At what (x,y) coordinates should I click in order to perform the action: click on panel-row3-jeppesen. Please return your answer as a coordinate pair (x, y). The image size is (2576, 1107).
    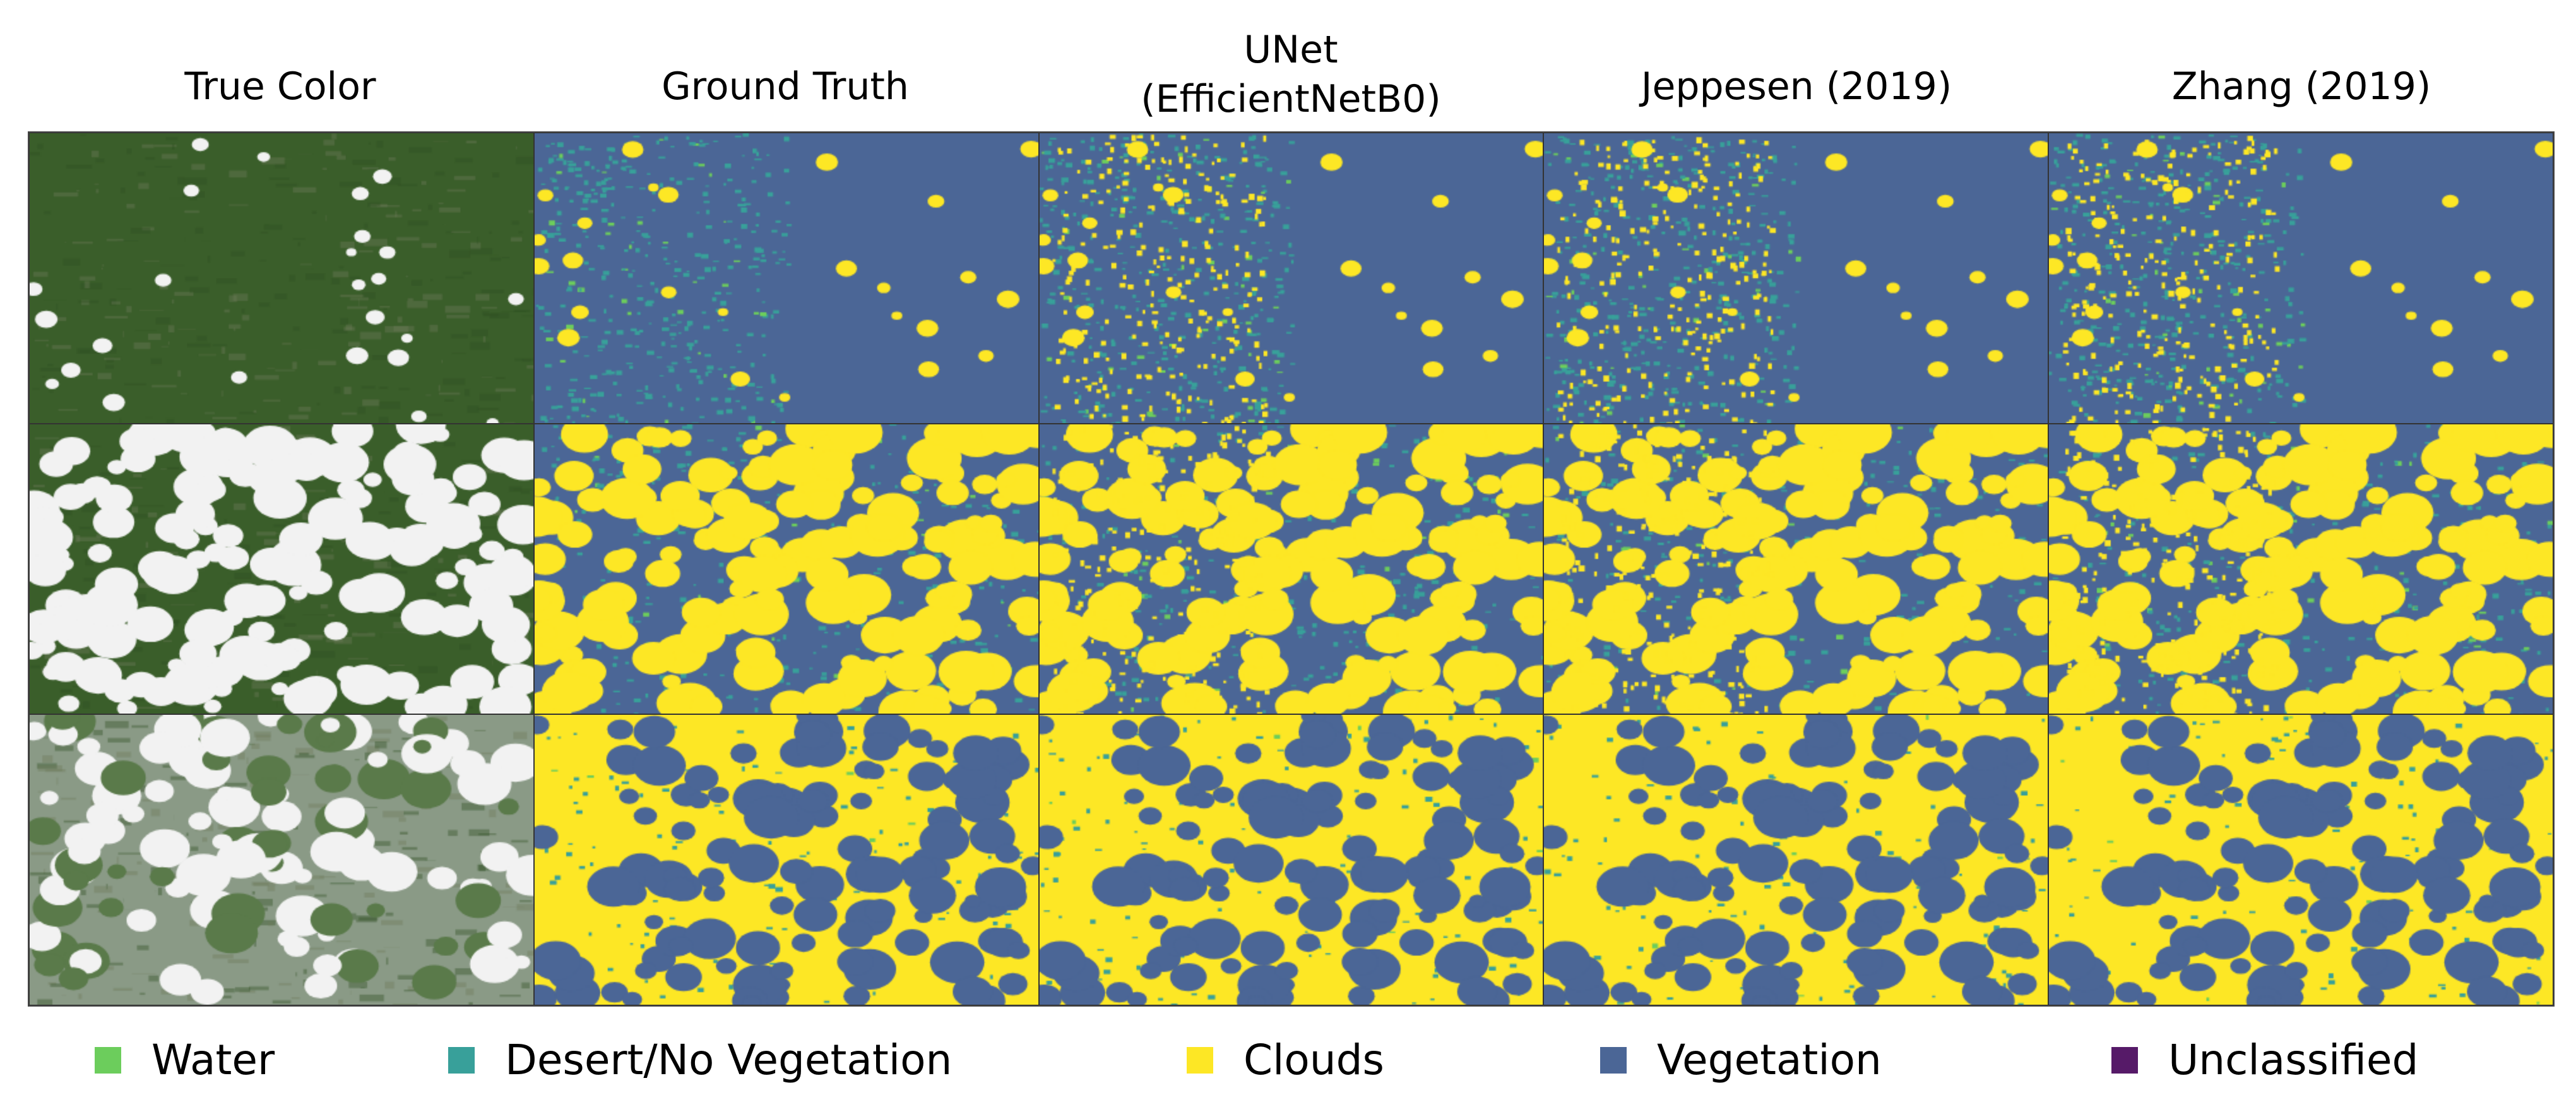
    Looking at the image, I should click on (1796, 859).